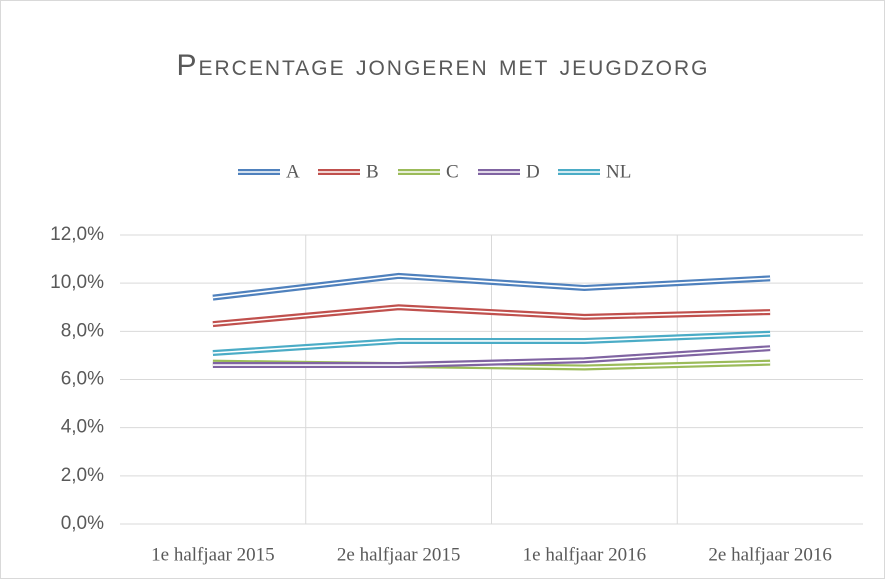 This screenshot has height=580, width=886. Describe the element at coordinates (77, 282) in the screenshot. I see `y-tick-label: 10,0%` at that location.